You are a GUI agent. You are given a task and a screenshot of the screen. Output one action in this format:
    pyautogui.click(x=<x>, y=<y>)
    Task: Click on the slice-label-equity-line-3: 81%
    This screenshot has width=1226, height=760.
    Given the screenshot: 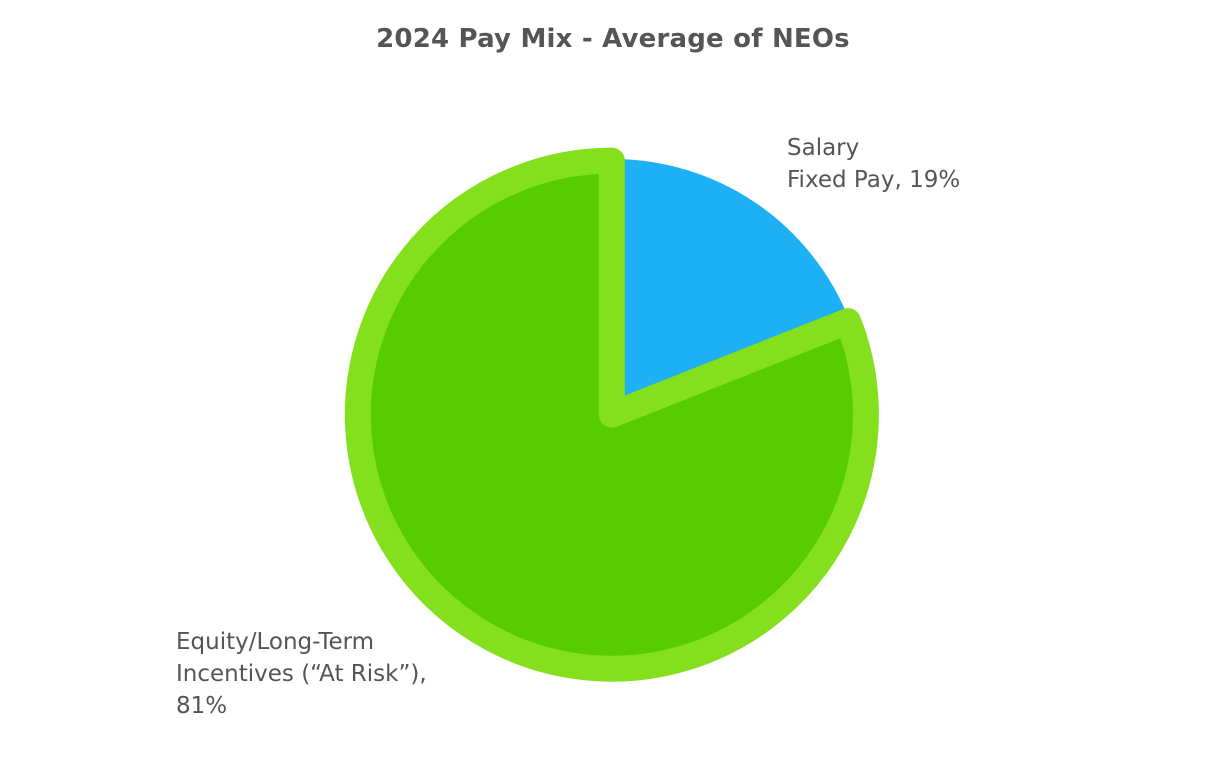 What is the action you would take?
    pyautogui.click(x=202, y=706)
    